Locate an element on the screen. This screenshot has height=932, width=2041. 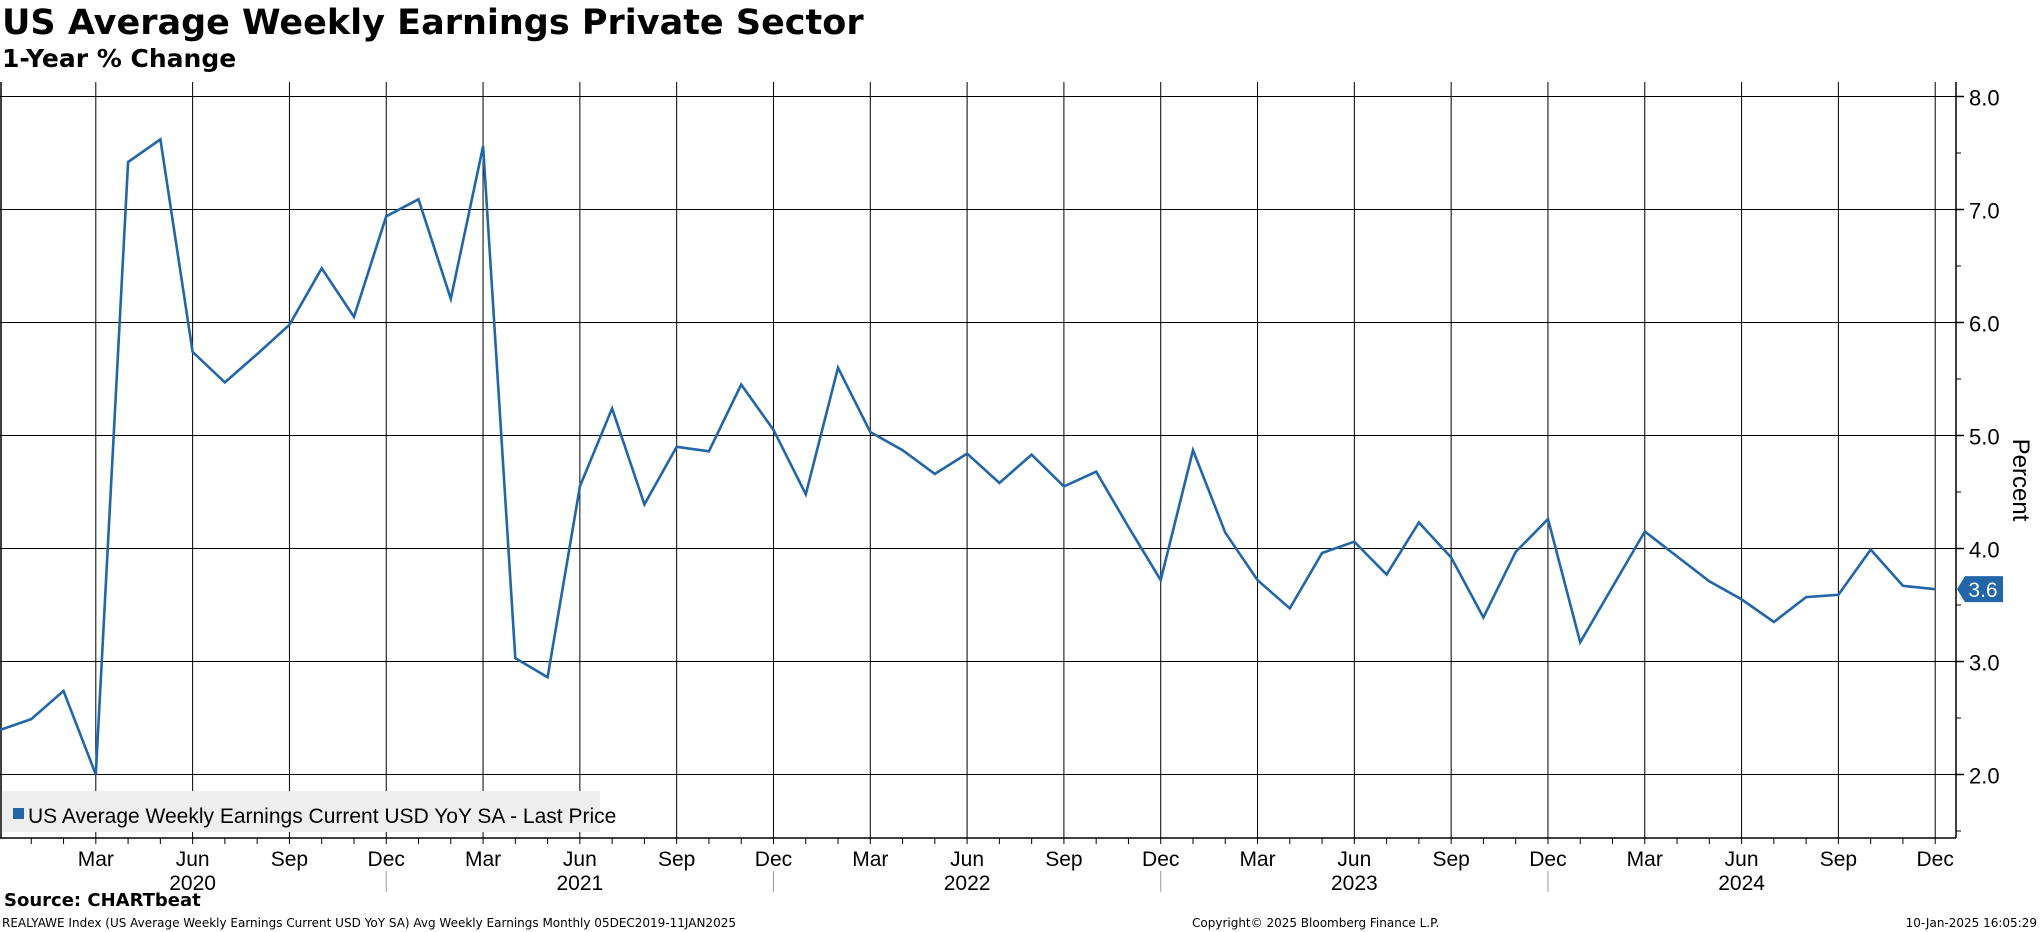
x-year-label: 2020 is located at coordinates (192, 883).